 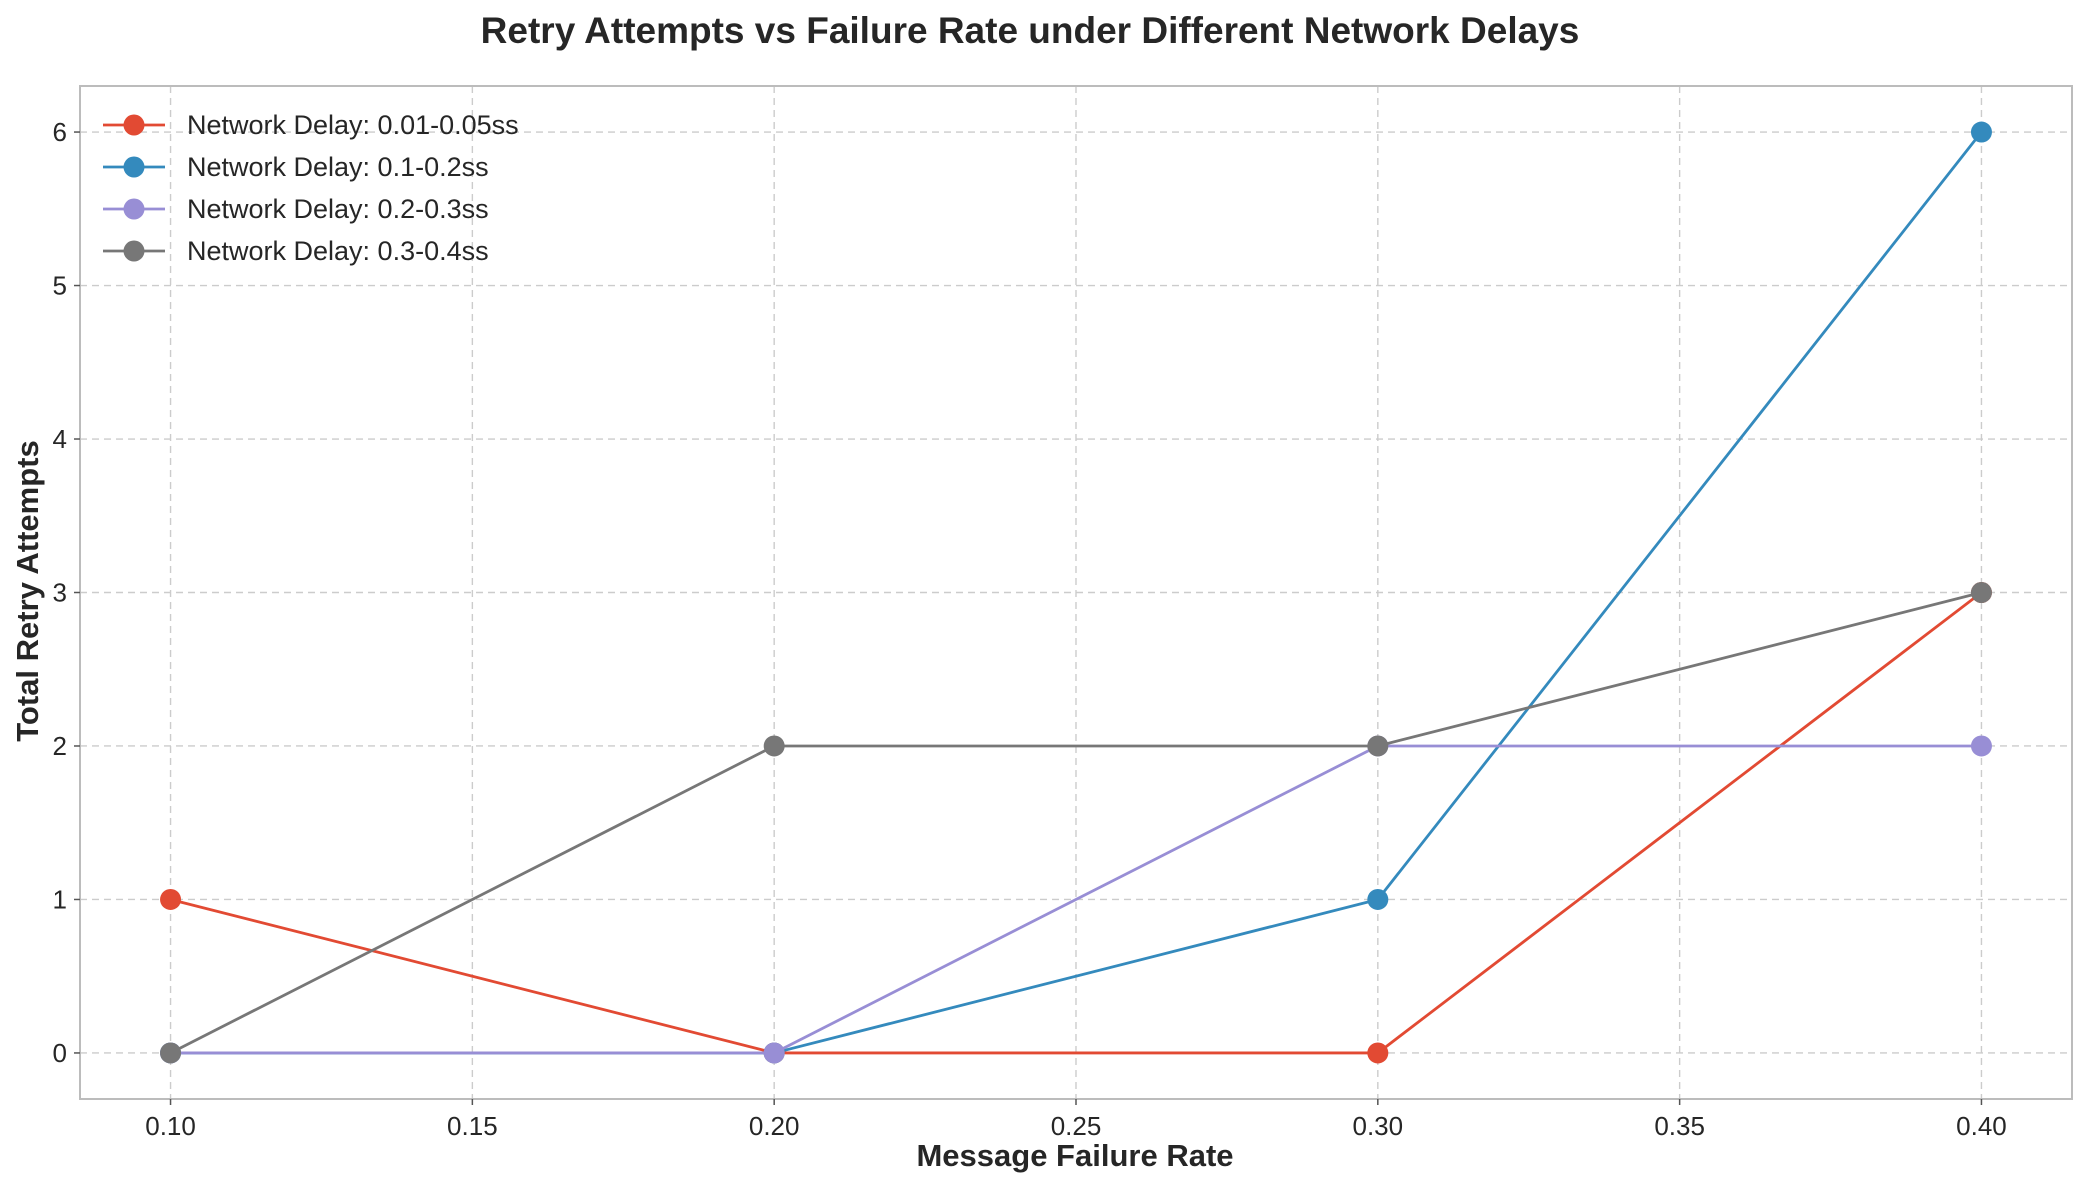 I want to click on y-tick-label: 4, so click(x=60, y=439).